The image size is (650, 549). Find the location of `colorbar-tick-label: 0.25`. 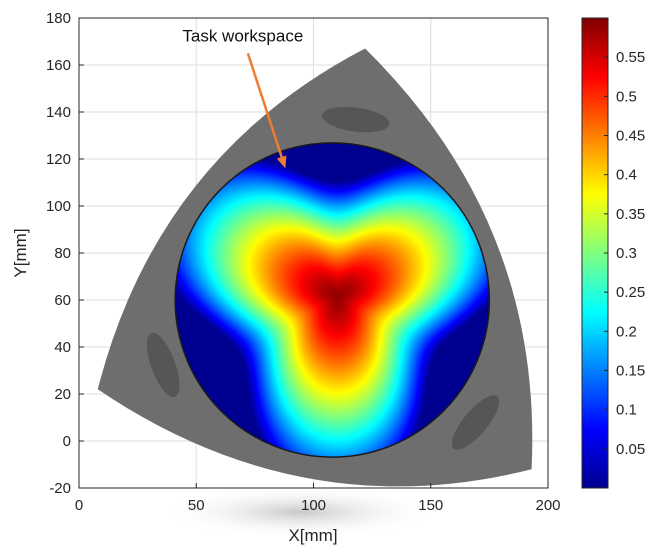

colorbar-tick-label: 0.25 is located at coordinates (630, 292).